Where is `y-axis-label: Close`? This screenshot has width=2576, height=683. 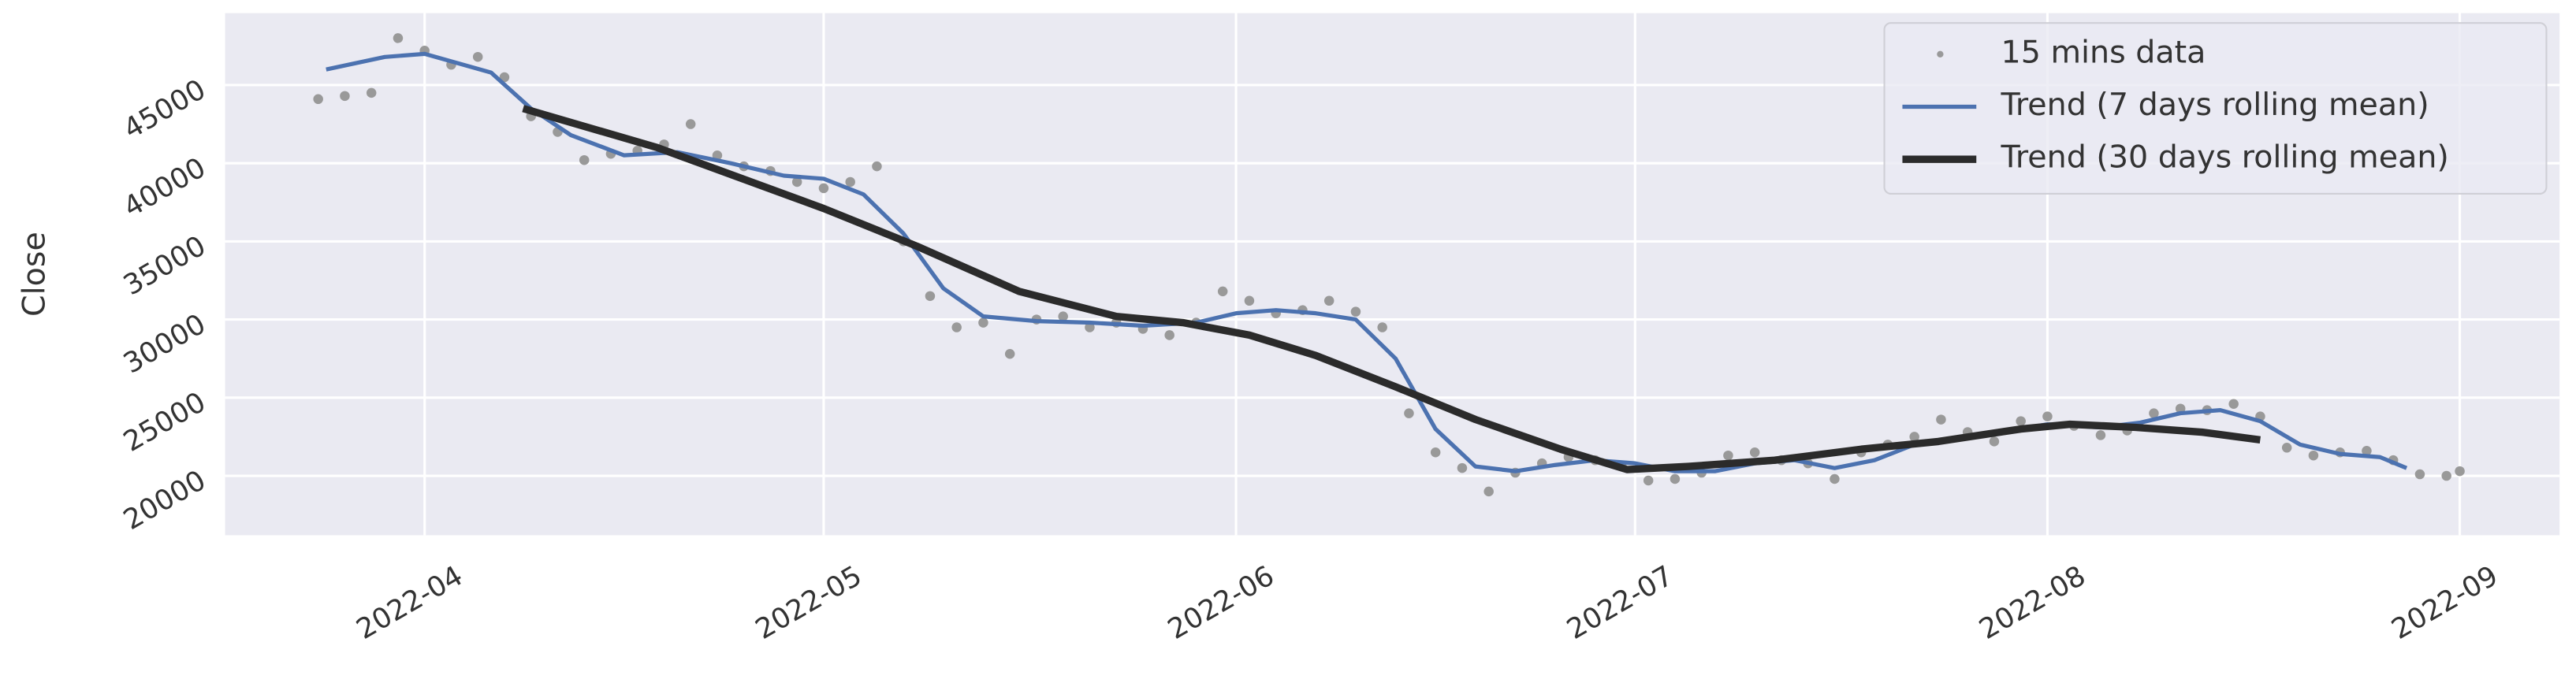 y-axis-label: Close is located at coordinates (34, 274).